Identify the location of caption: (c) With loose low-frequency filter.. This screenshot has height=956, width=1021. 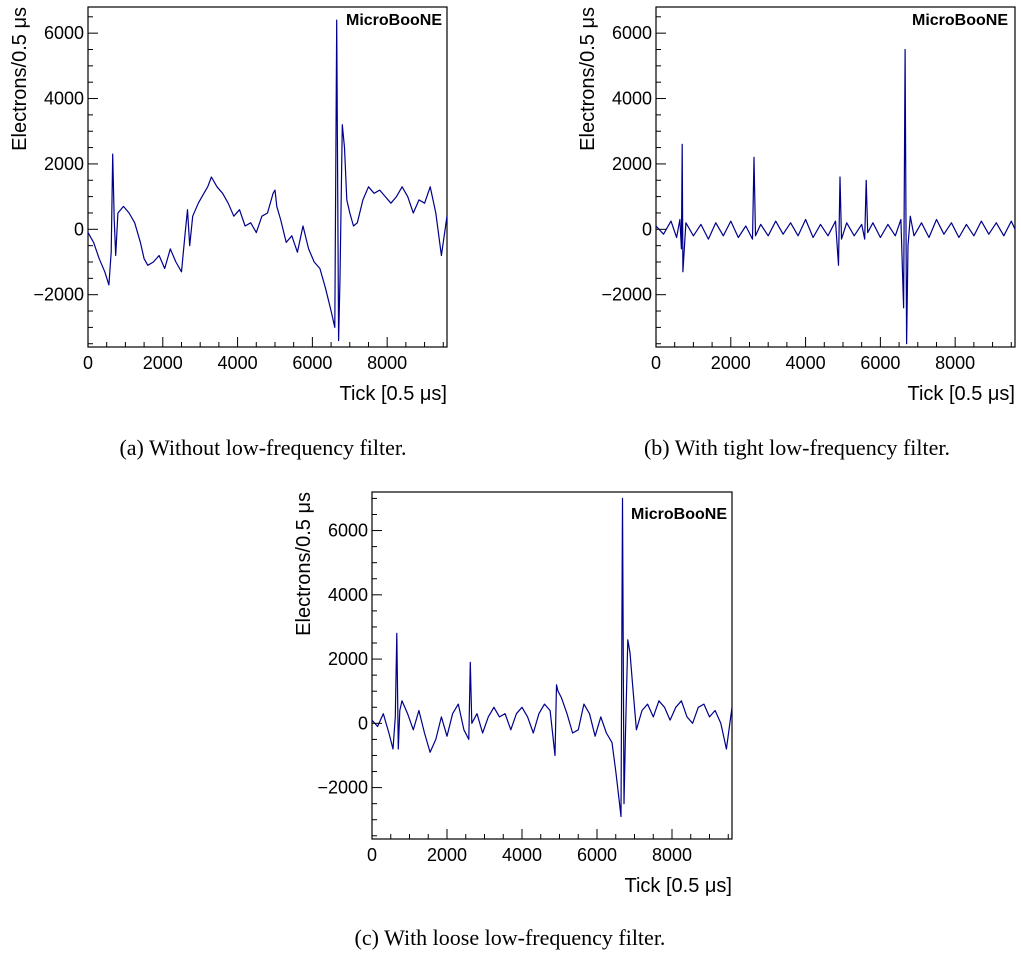
(510, 937).